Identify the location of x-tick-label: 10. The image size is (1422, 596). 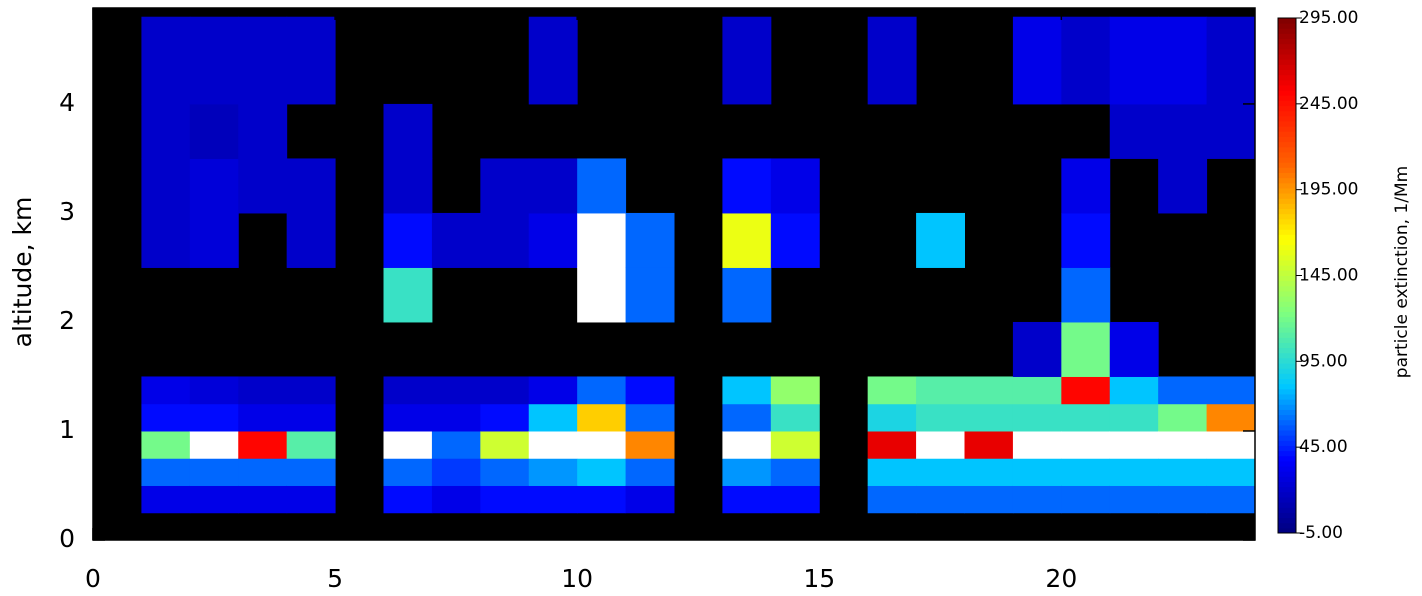
(577, 578).